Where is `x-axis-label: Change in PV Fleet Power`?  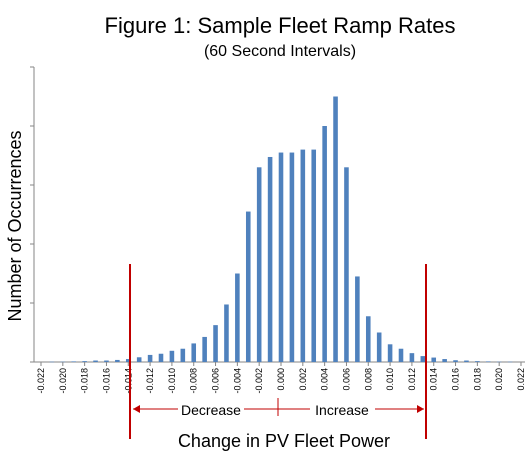
x-axis-label: Change in PV Fleet Power is located at coordinates (284, 441).